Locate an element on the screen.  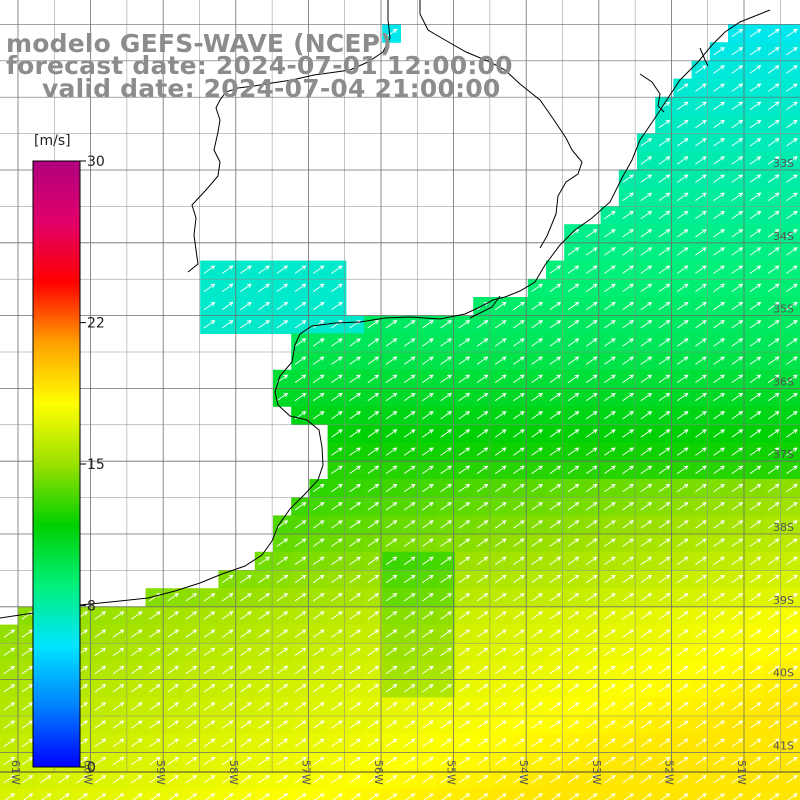
colorbar-tick-label: 8 is located at coordinates (91, 606).